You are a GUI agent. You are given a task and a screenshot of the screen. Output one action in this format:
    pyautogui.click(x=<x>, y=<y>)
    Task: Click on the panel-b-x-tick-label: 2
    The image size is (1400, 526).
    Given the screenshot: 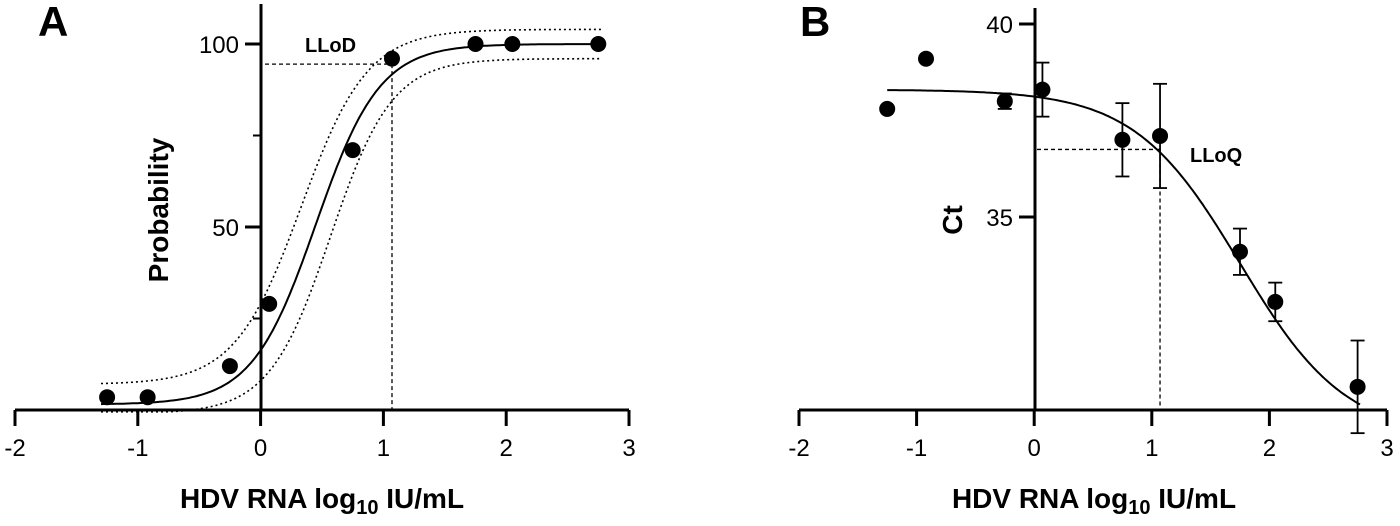 What is the action you would take?
    pyautogui.click(x=1269, y=448)
    